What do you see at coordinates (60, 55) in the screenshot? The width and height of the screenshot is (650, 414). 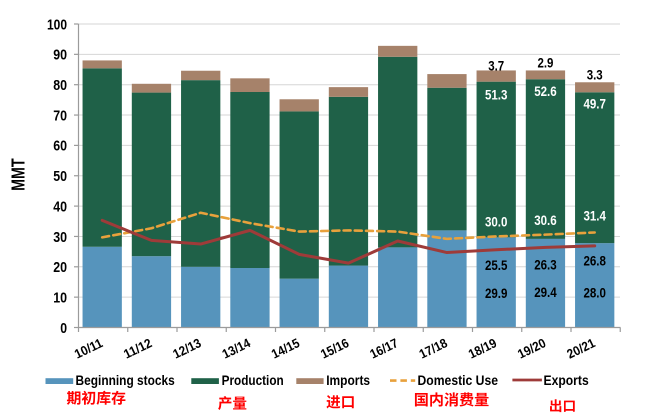 I see `svg-text: 90` at bounding box center [60, 55].